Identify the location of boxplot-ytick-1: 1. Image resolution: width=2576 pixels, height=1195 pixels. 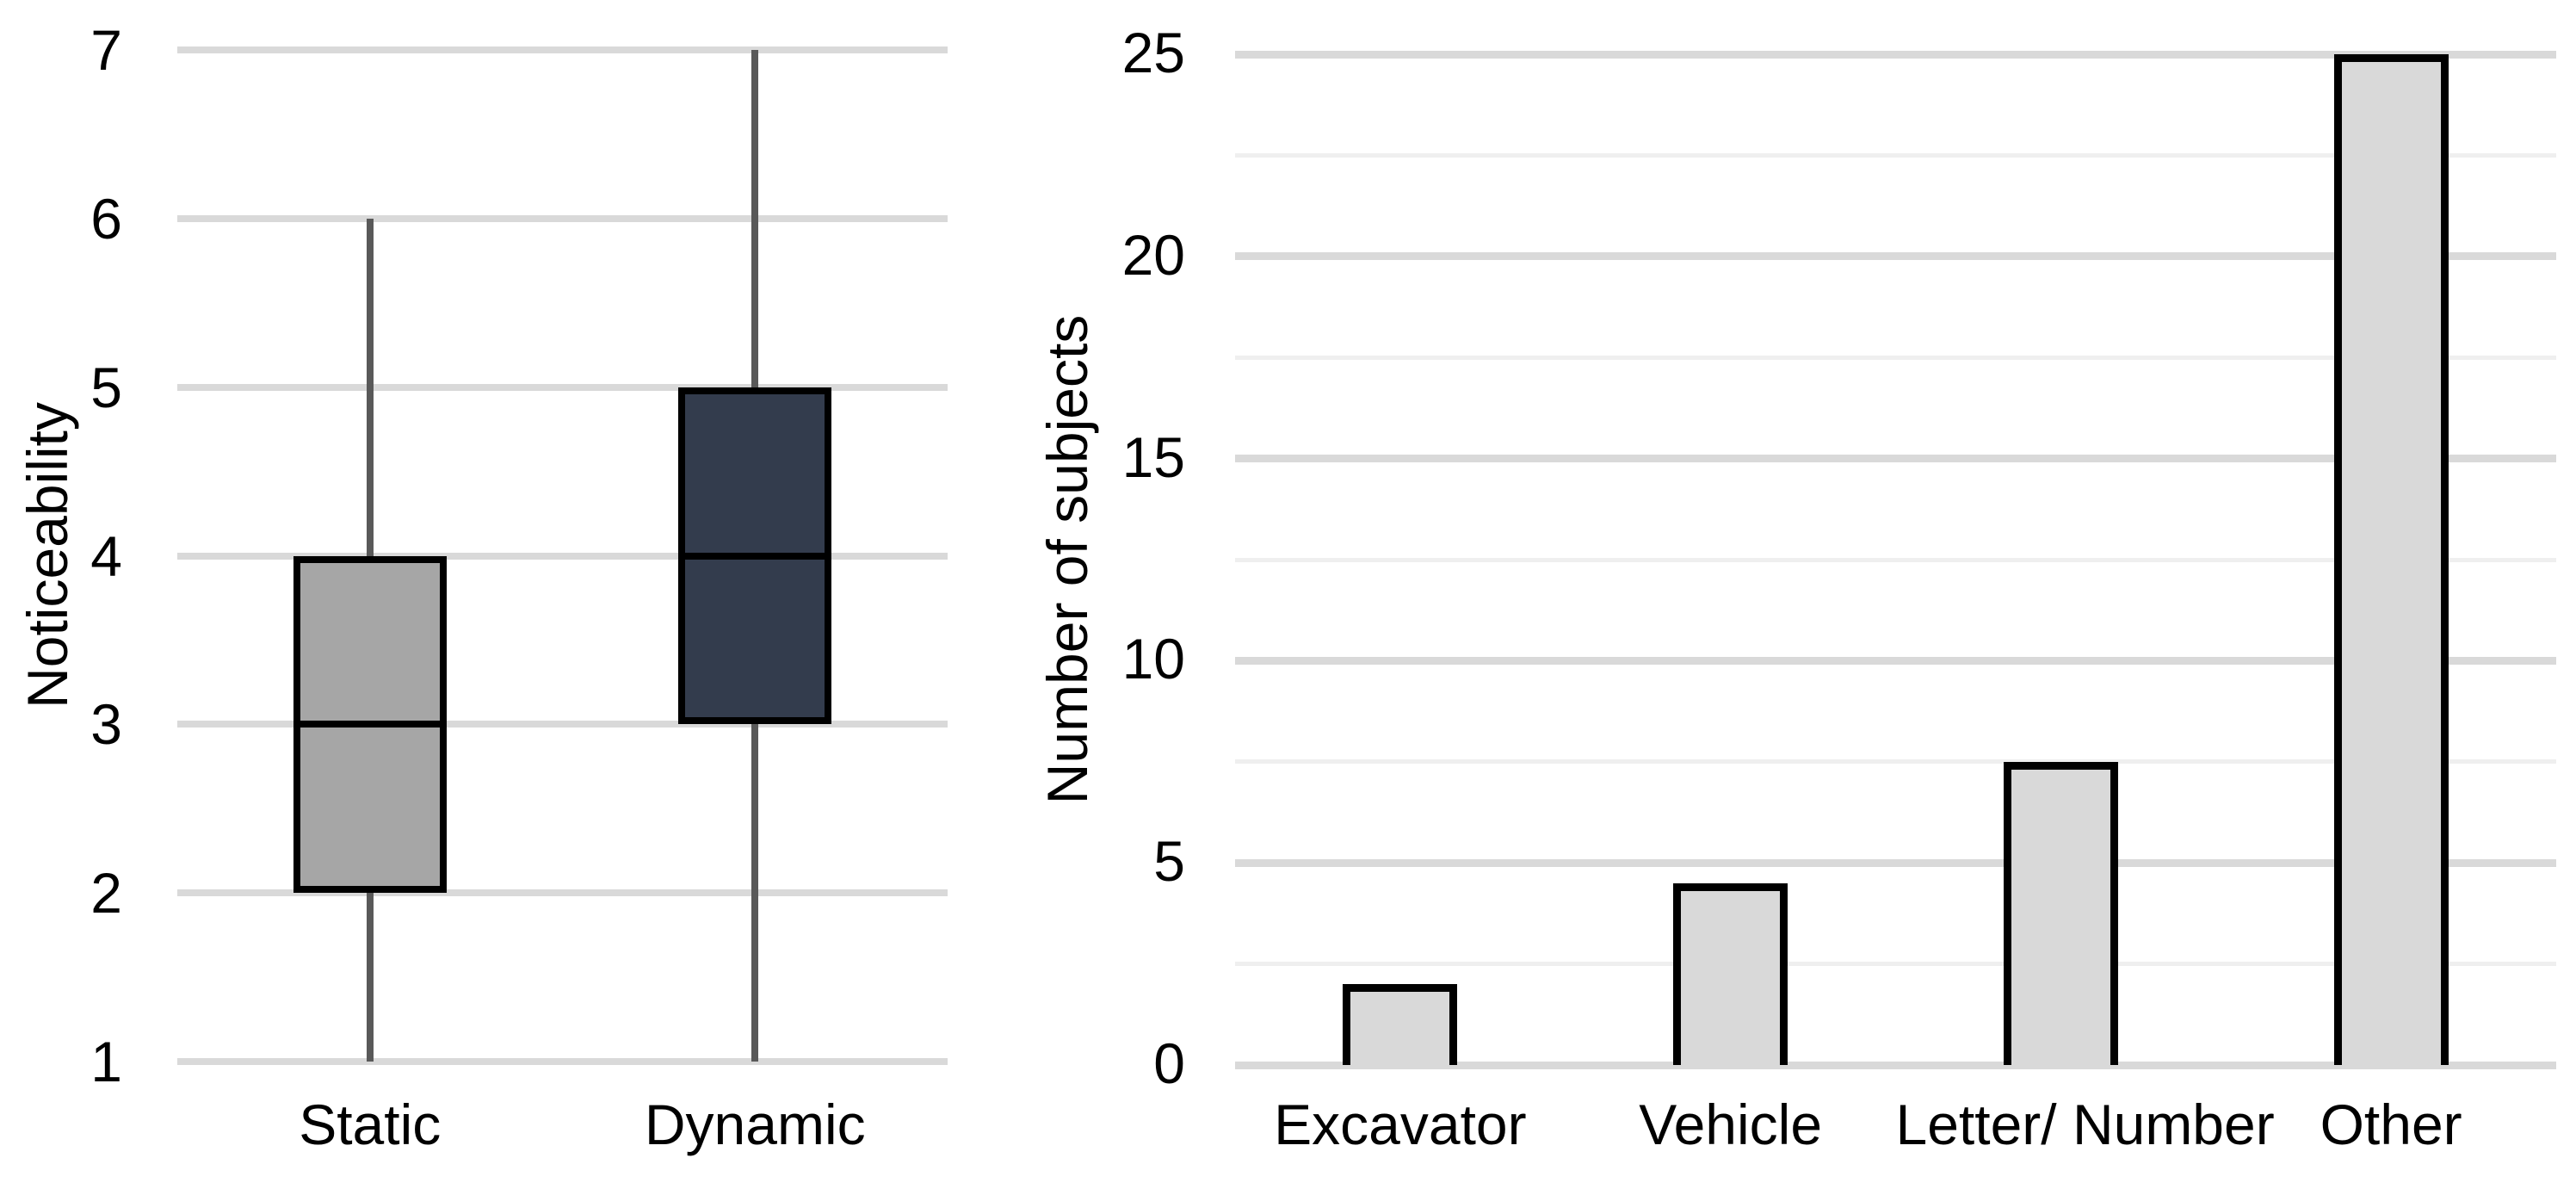
(106, 1061).